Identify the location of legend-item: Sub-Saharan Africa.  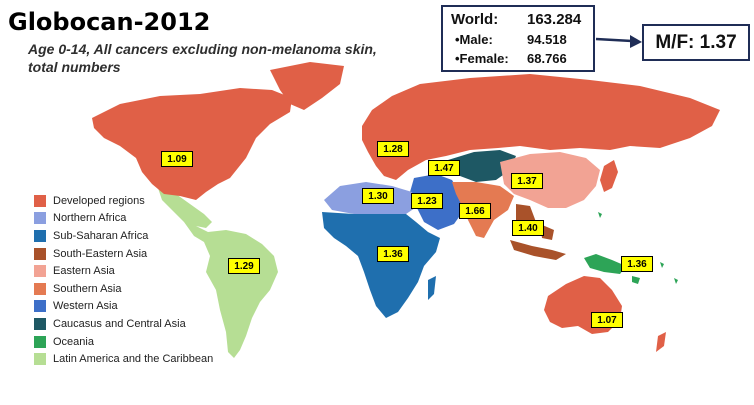
(123, 236).